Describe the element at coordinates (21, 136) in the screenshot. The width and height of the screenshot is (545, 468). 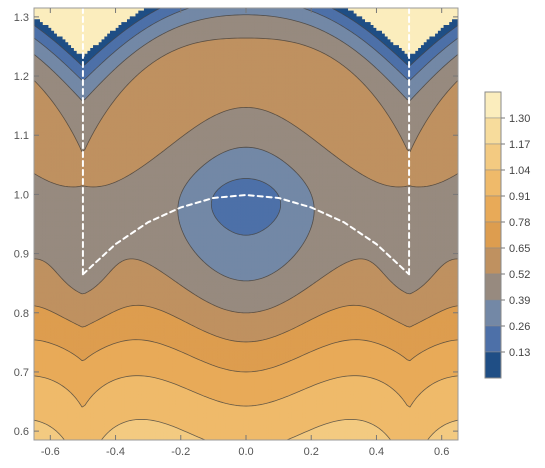
I see `y-tick-label: 1.1` at that location.